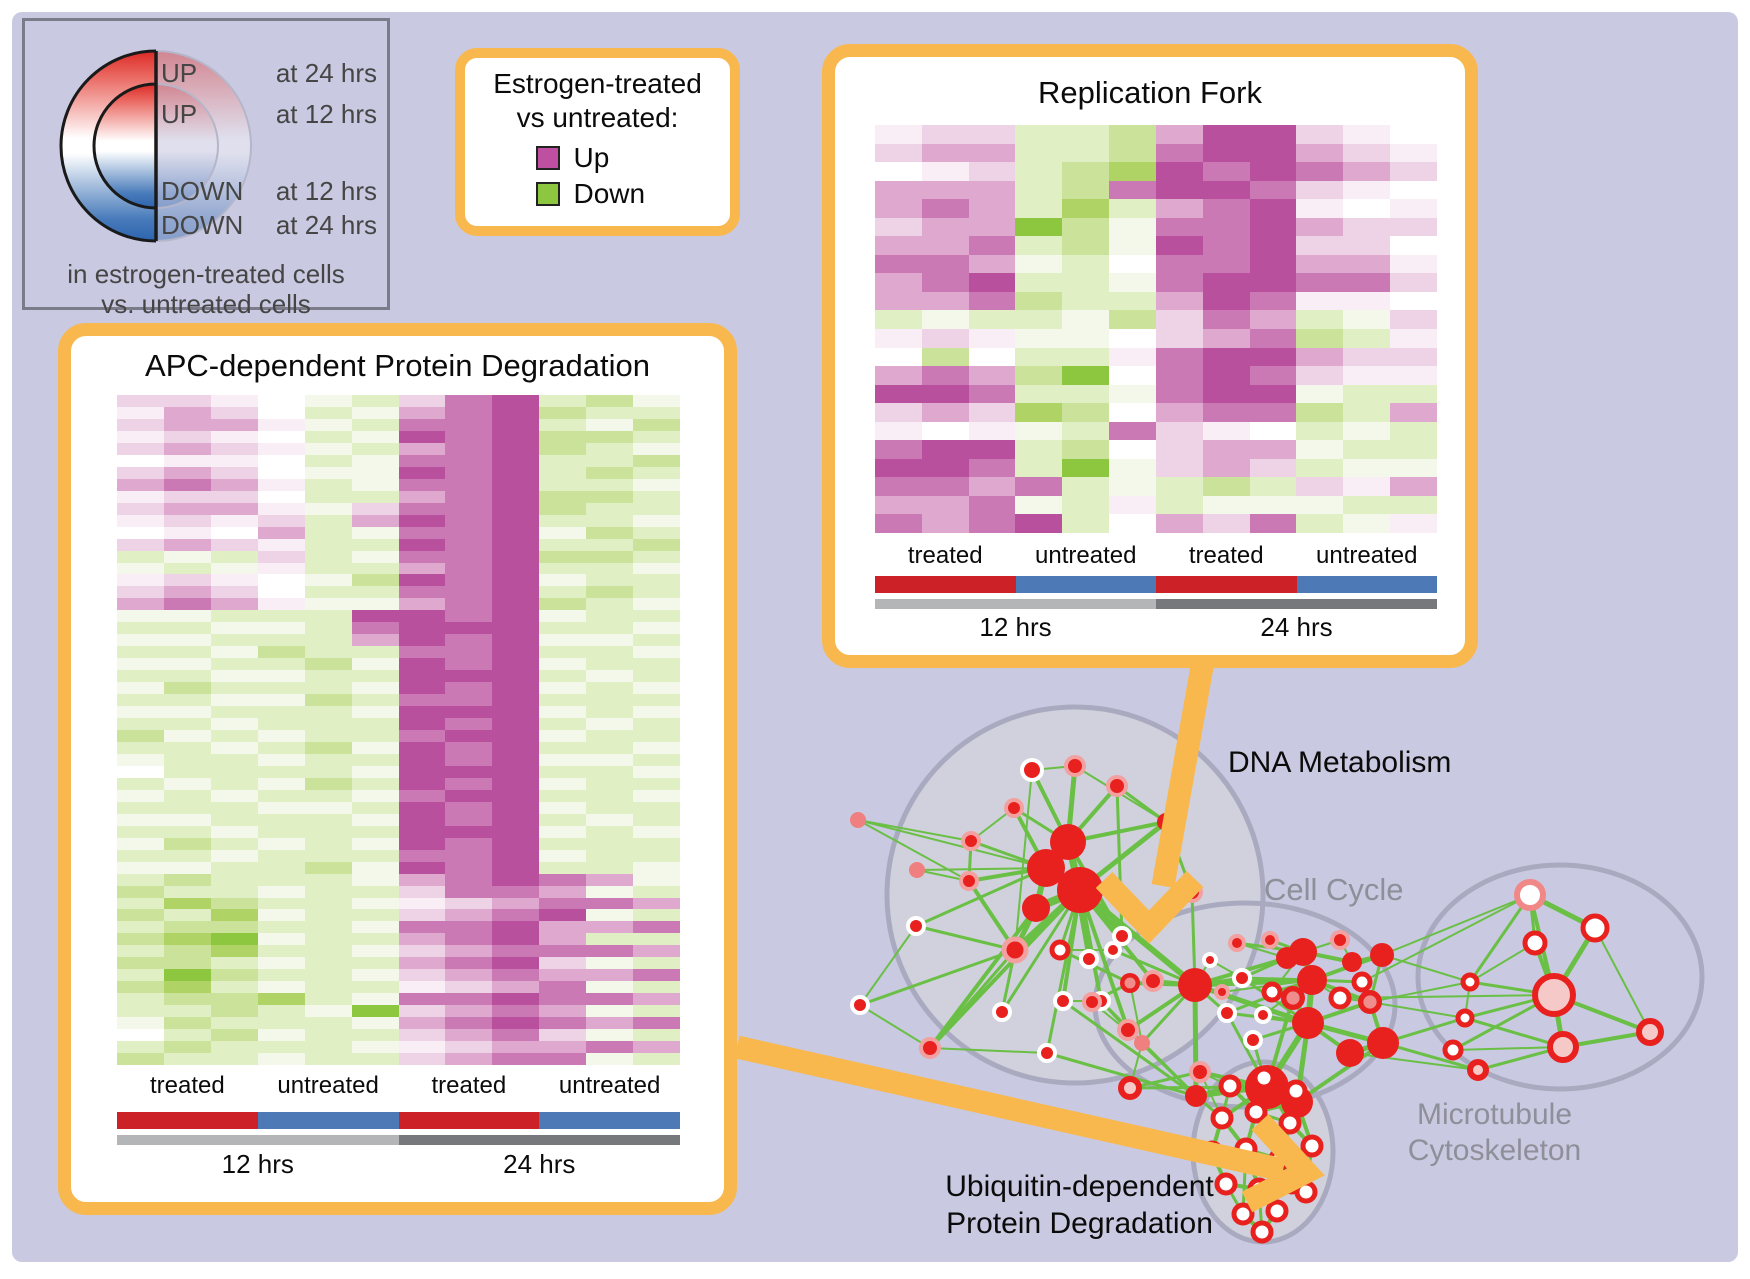  I want to click on repfork-untreated-12-label: untreated, so click(1086, 555).